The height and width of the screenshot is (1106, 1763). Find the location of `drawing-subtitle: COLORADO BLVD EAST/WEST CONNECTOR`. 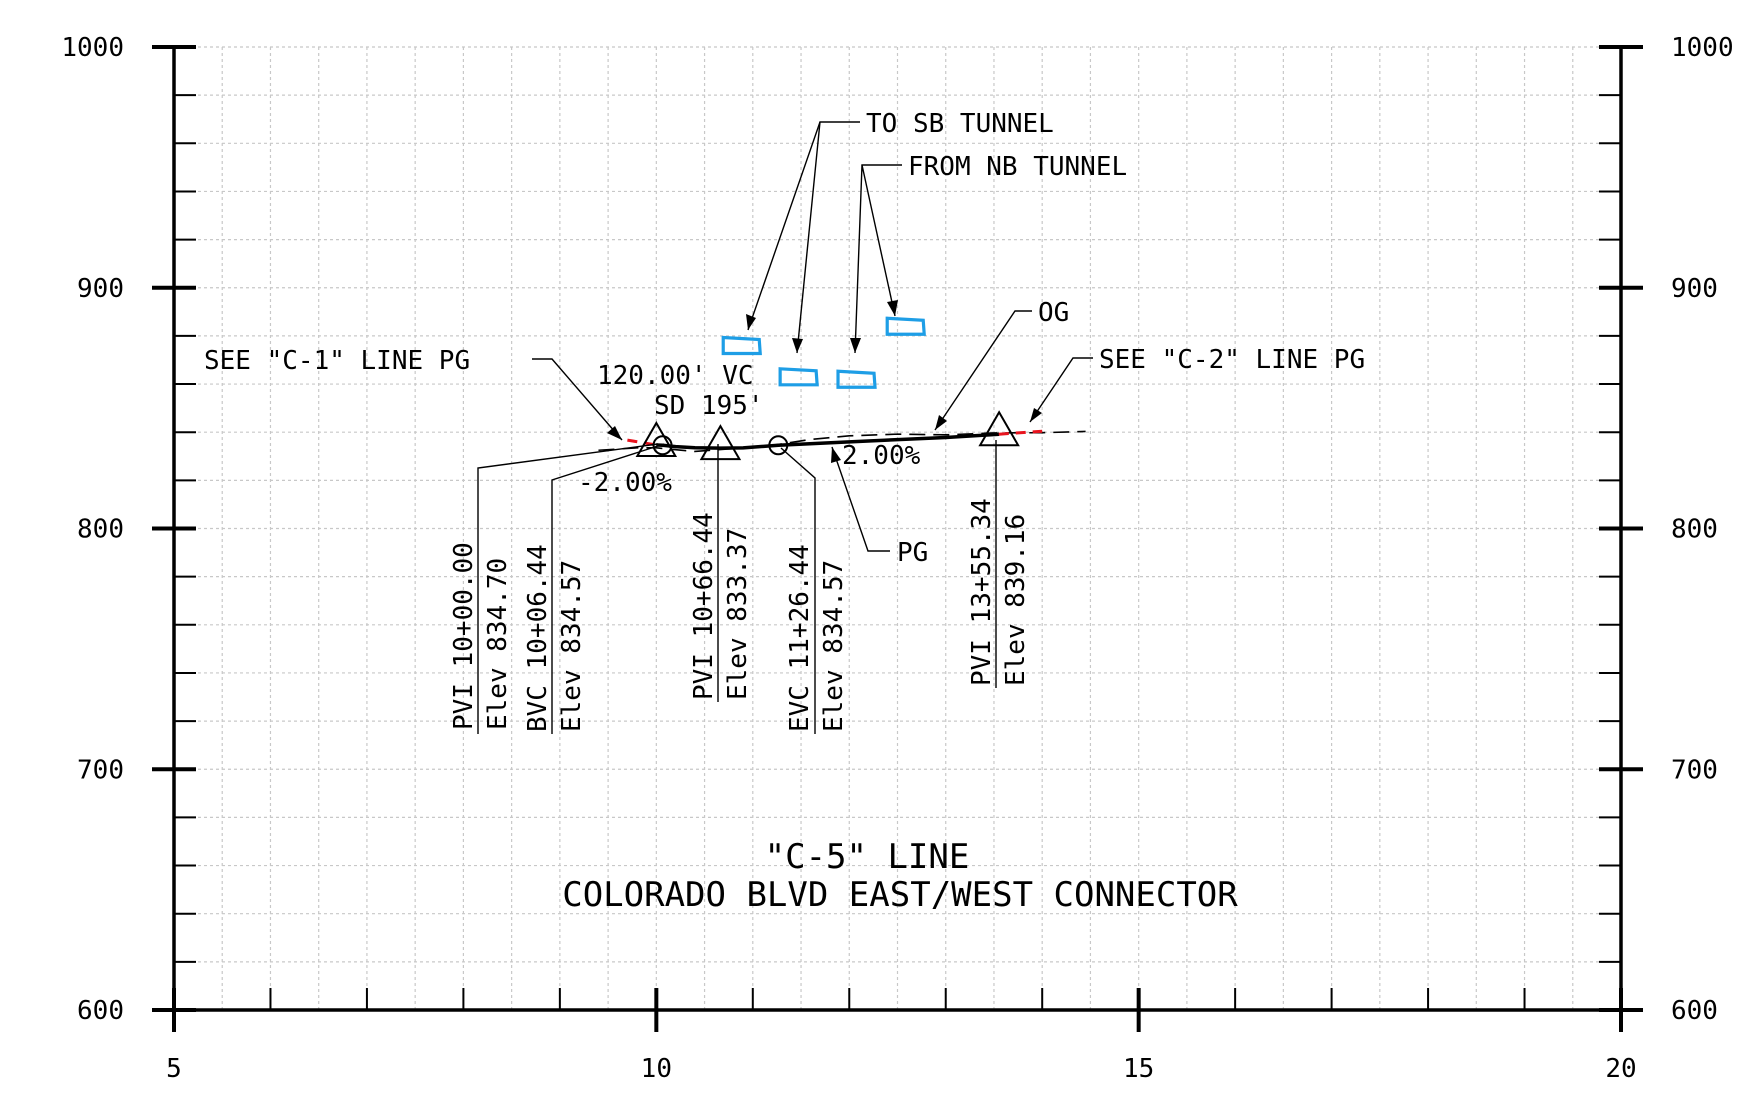

drawing-subtitle: COLORADO BLVD EAST/WEST CONNECTOR is located at coordinates (900, 895).